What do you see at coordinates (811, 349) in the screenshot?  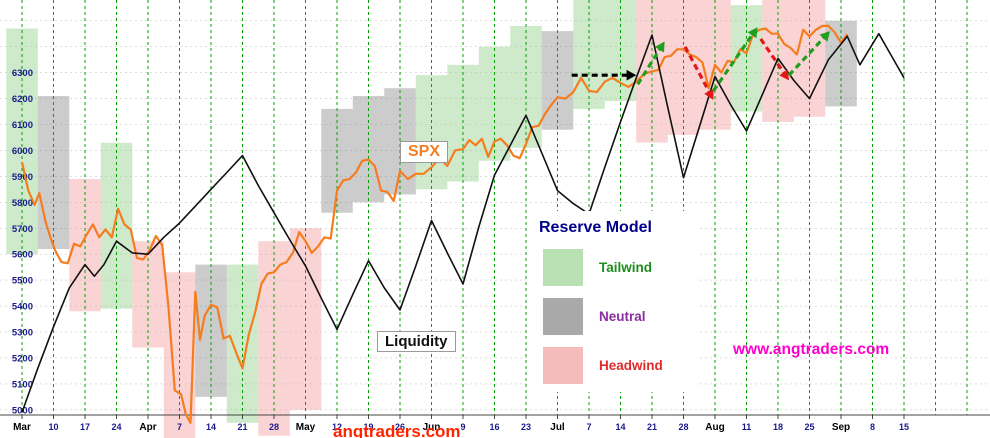 I see `watermark-angtraders: www.angtraders.com` at bounding box center [811, 349].